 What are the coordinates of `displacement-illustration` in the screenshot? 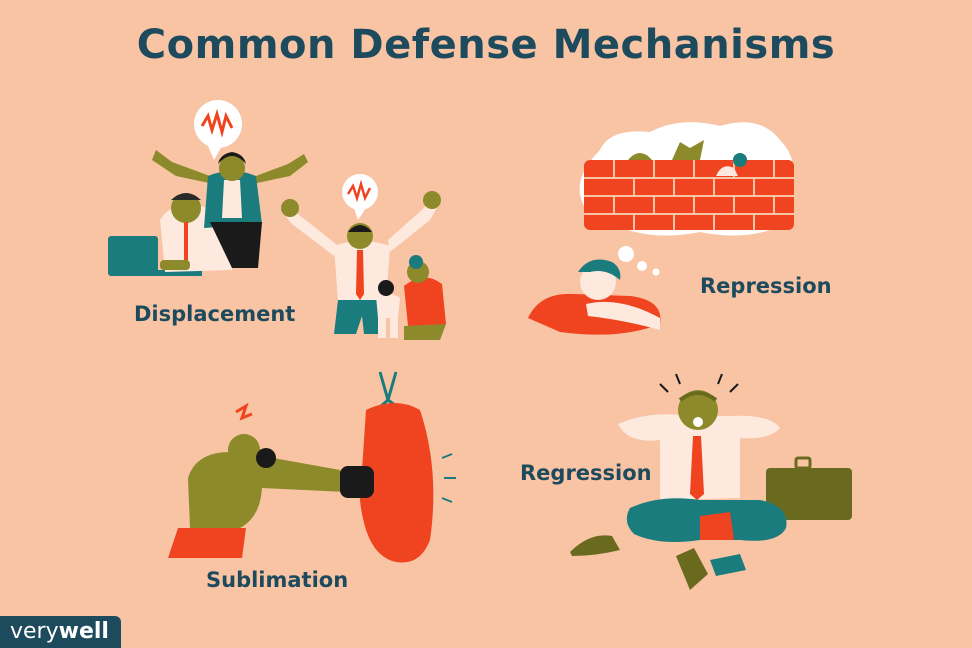 It's located at (277, 220).